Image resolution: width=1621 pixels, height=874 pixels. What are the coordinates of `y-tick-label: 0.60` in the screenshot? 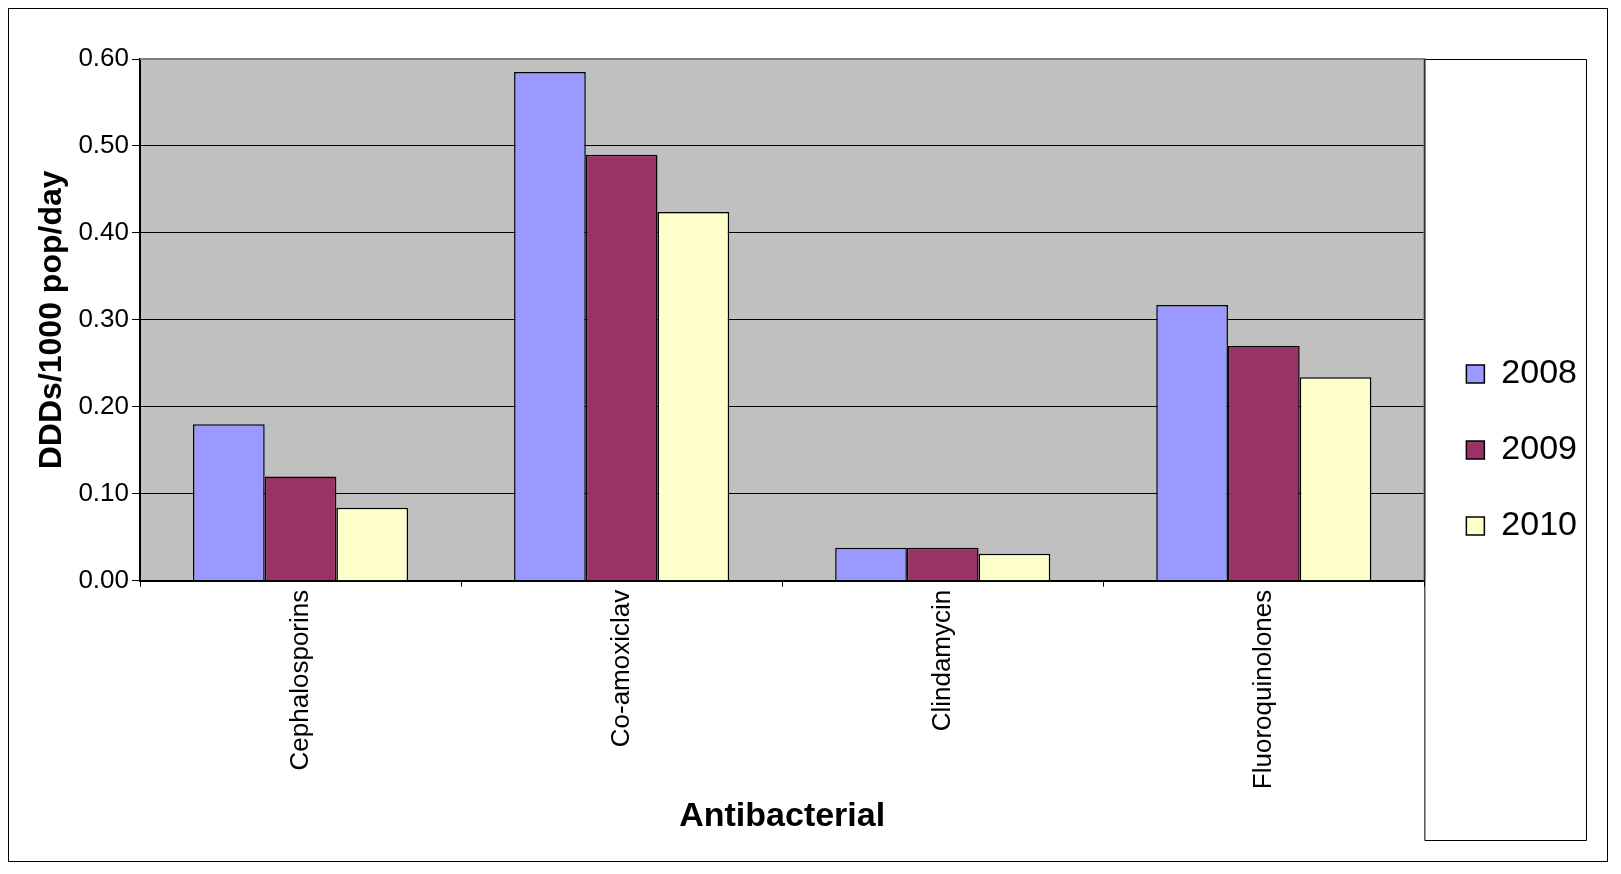 It's located at (103, 57).